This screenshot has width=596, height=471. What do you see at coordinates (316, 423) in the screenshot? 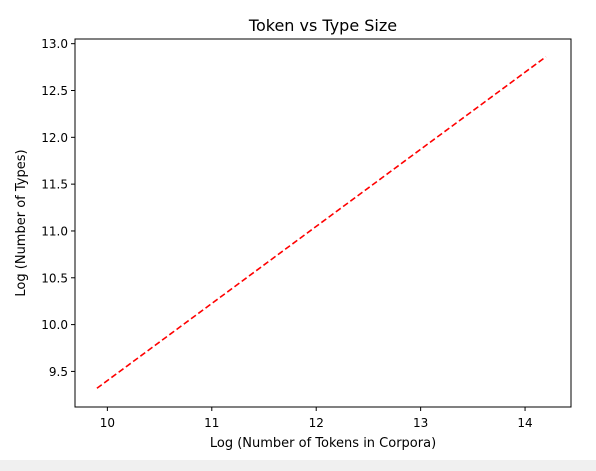
I see `x-tick-label: 12` at bounding box center [316, 423].